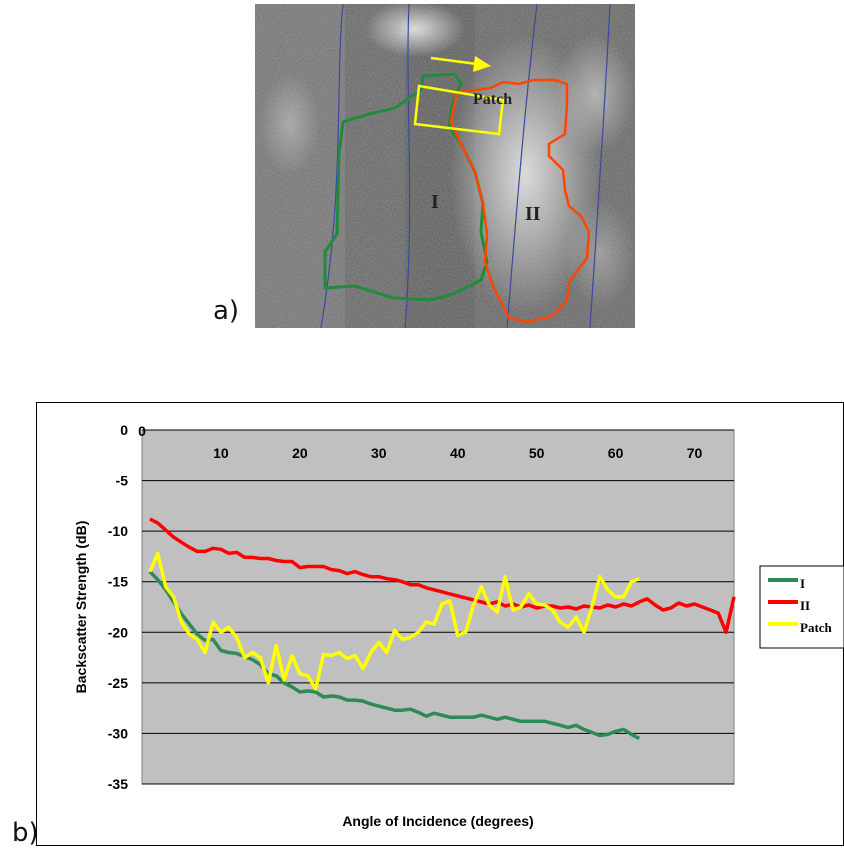 Image resolution: width=844 pixels, height=855 pixels. Describe the element at coordinates (118, 784) in the screenshot. I see `y-tick-label: -35` at that location.